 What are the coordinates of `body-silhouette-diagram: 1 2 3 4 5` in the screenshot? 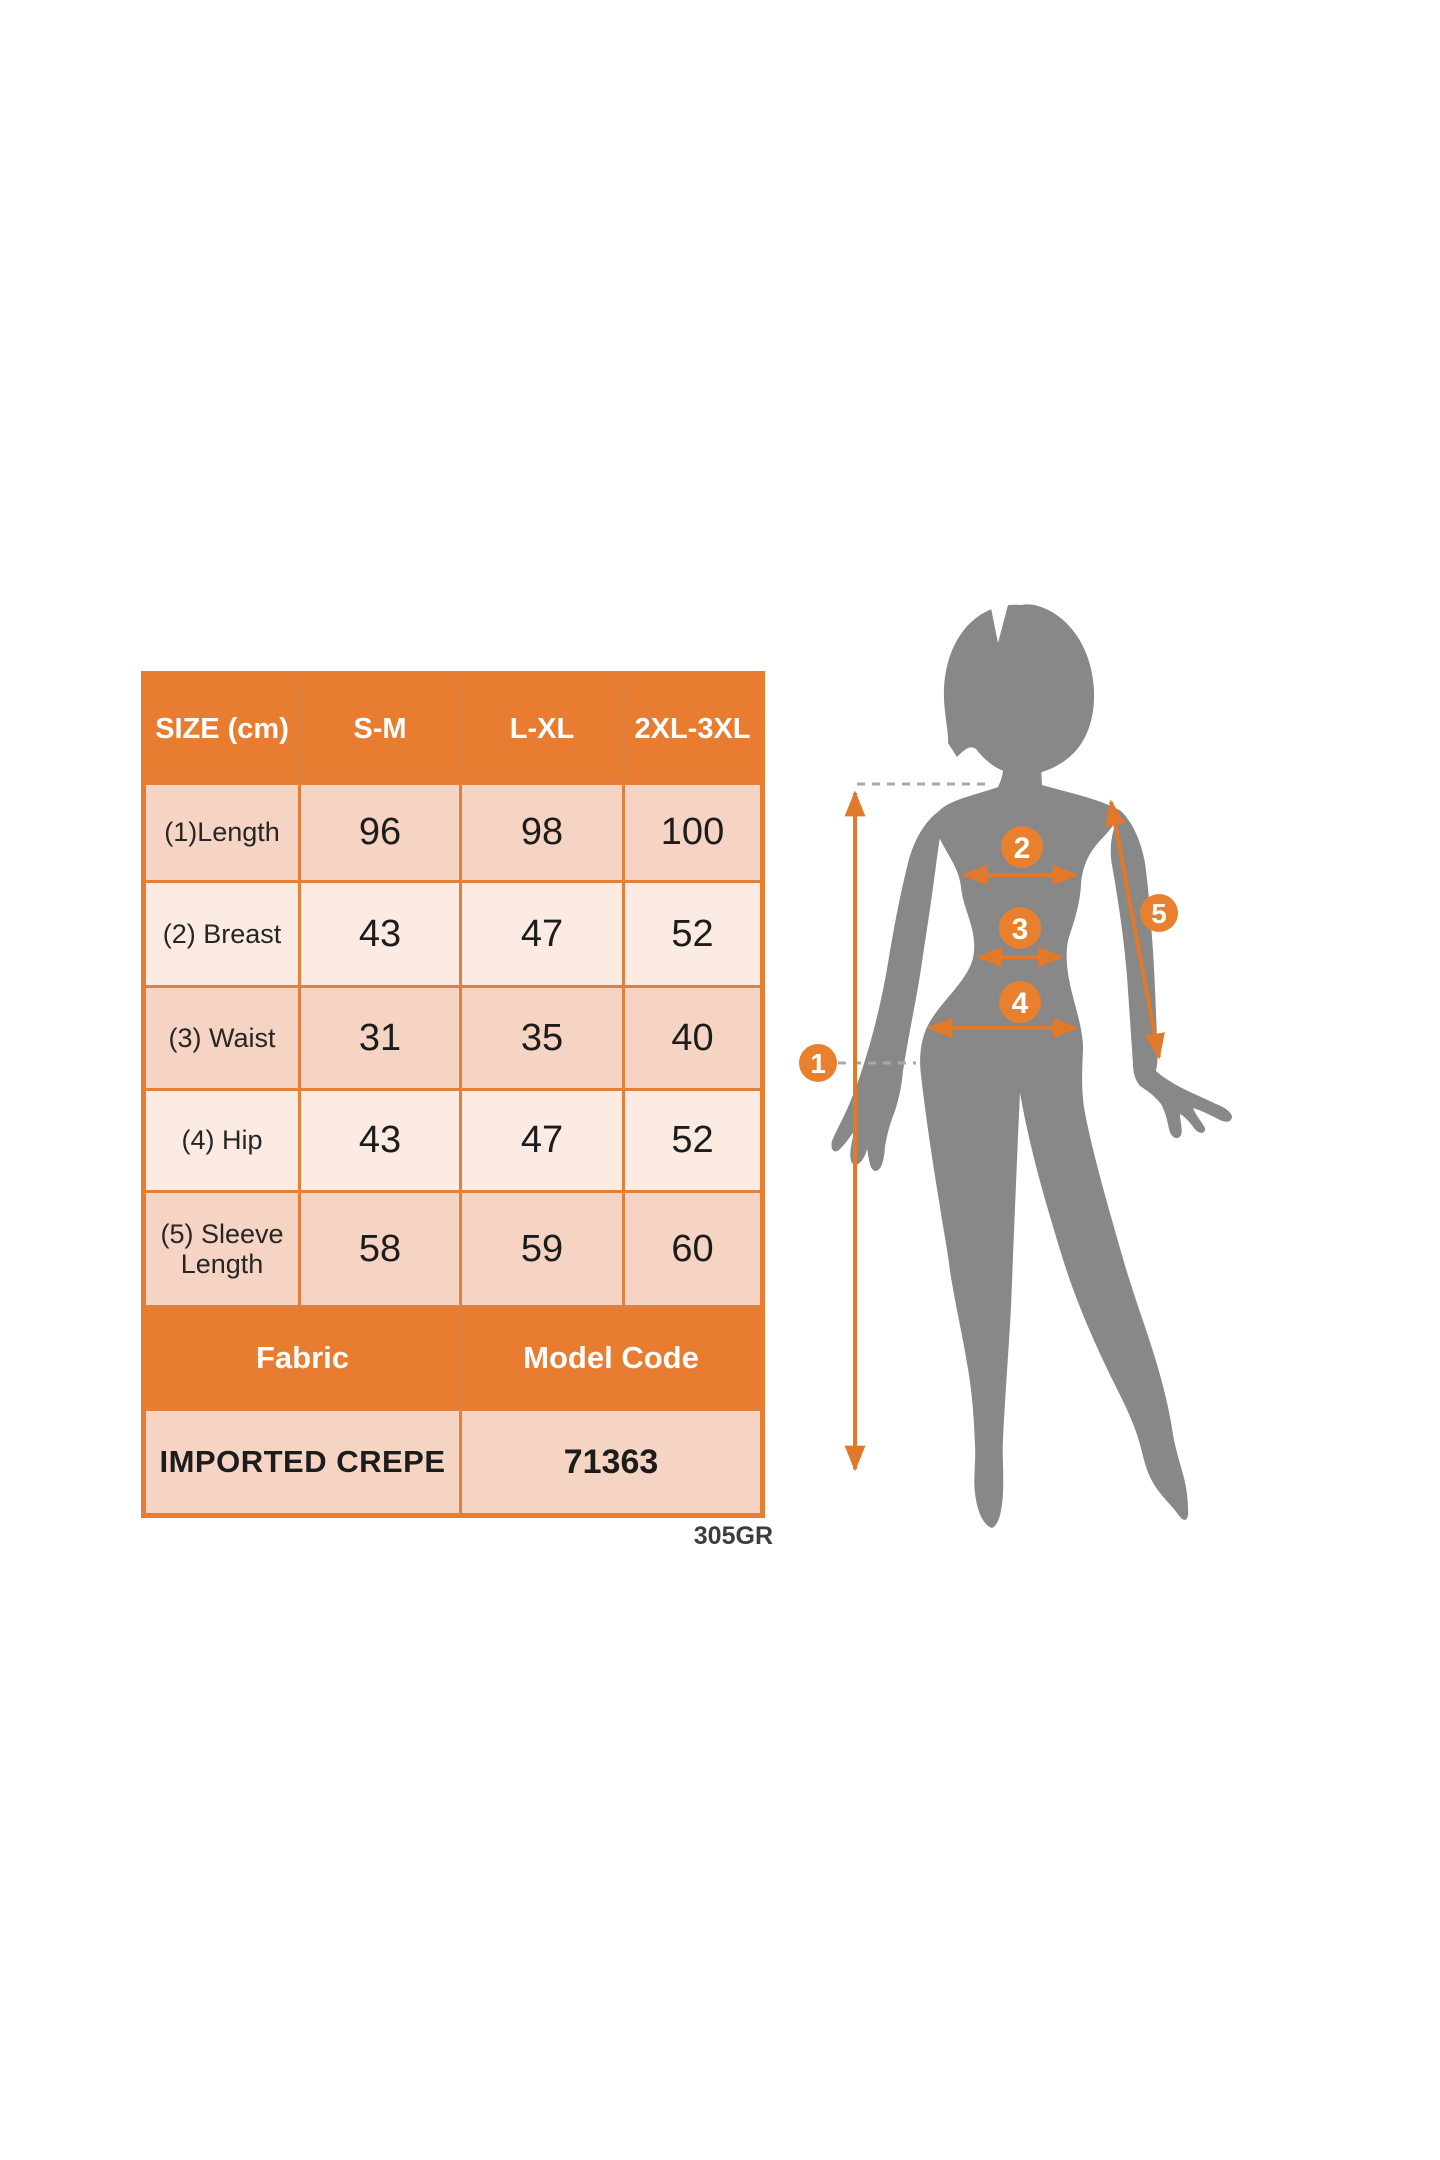 It's located at (1015, 1065).